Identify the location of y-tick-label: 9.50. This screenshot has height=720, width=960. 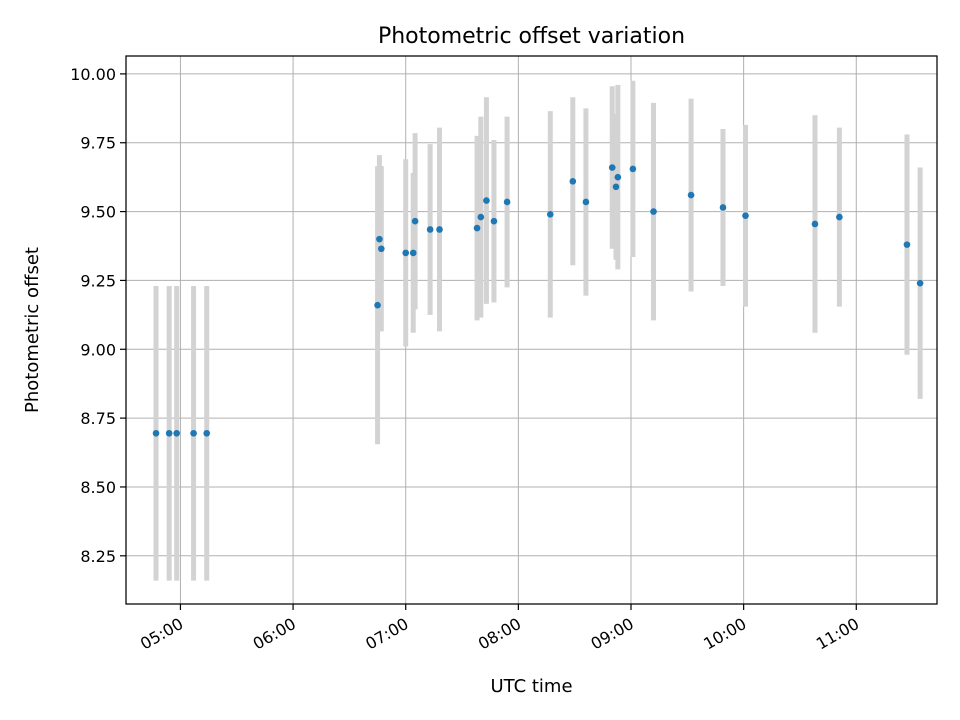
(98, 212).